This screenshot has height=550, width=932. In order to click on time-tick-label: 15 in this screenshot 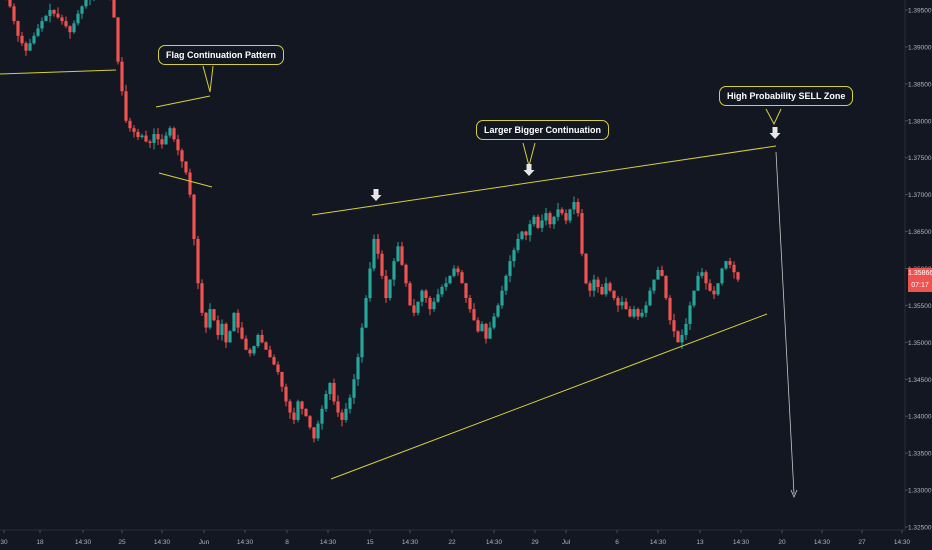, I will do `click(370, 542)`.